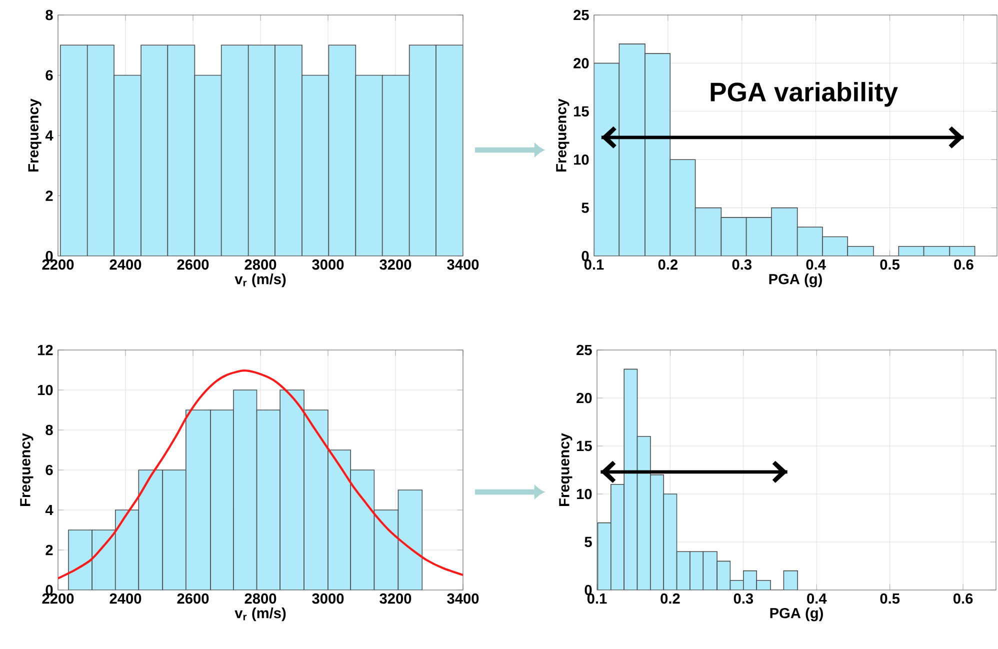 The image size is (998, 649). I want to click on line-series, so click(260, 475).